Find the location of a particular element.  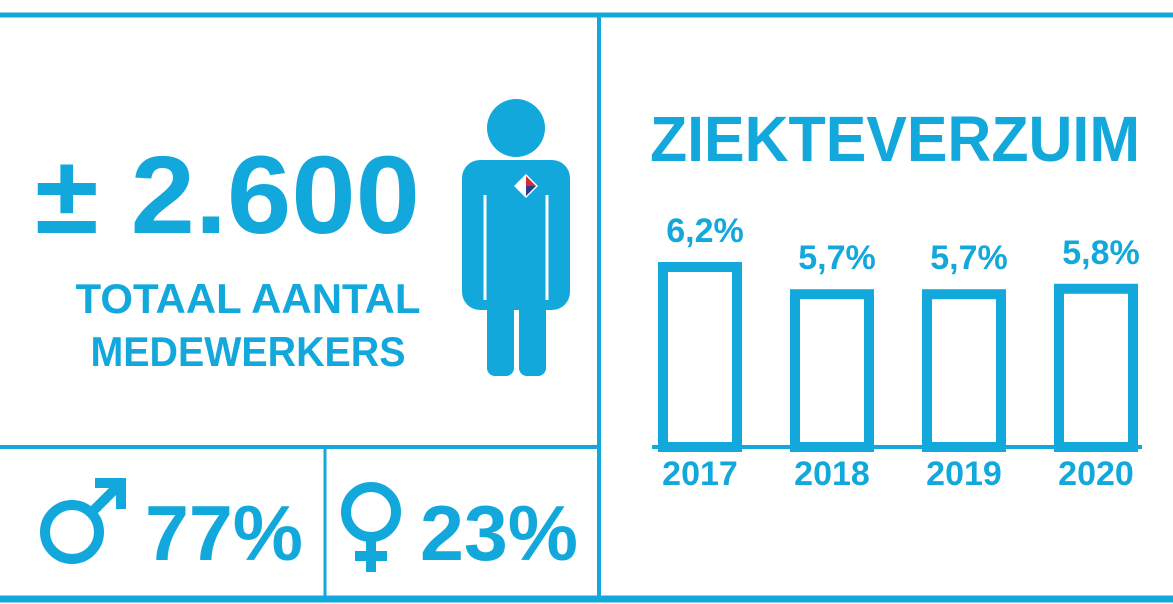

x-tick-label: 2020 is located at coordinates (1096, 474).